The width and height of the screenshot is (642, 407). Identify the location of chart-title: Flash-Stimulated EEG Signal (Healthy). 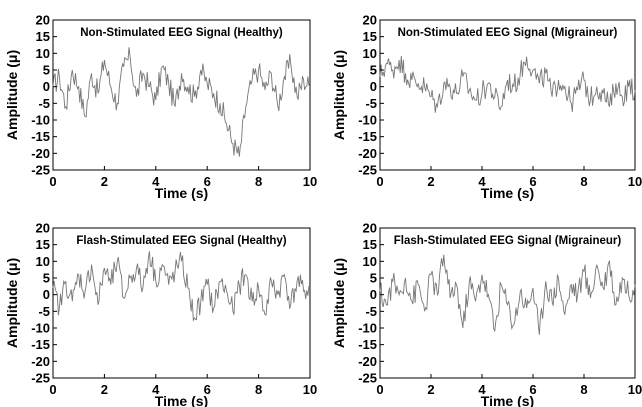
(181, 241).